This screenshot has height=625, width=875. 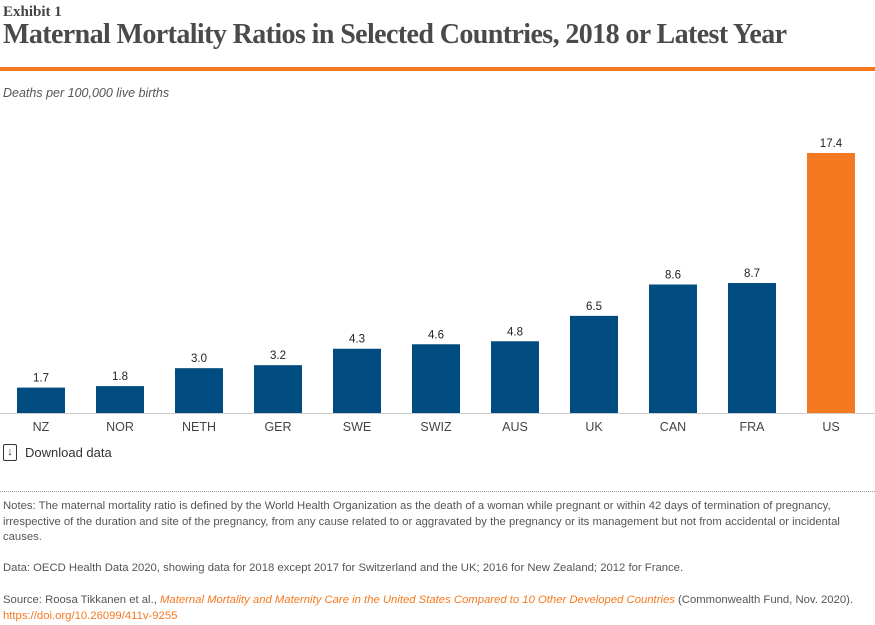 What do you see at coordinates (357, 427) in the screenshot?
I see `x-tick-label: SWE` at bounding box center [357, 427].